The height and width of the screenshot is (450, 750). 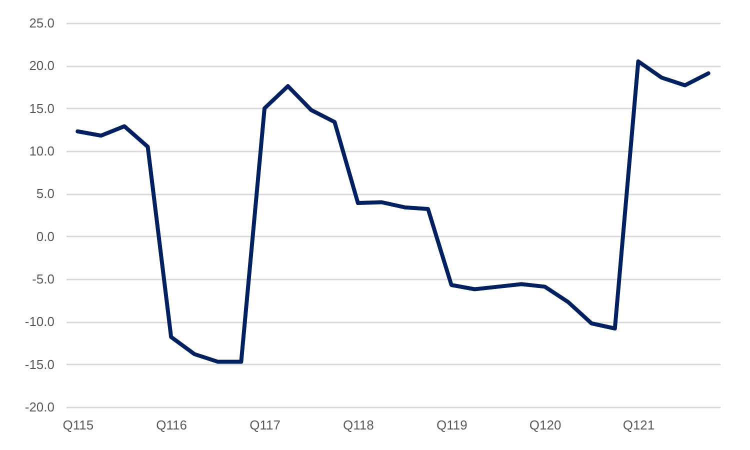 I want to click on y-tick-label: 5.0, so click(x=45, y=194).